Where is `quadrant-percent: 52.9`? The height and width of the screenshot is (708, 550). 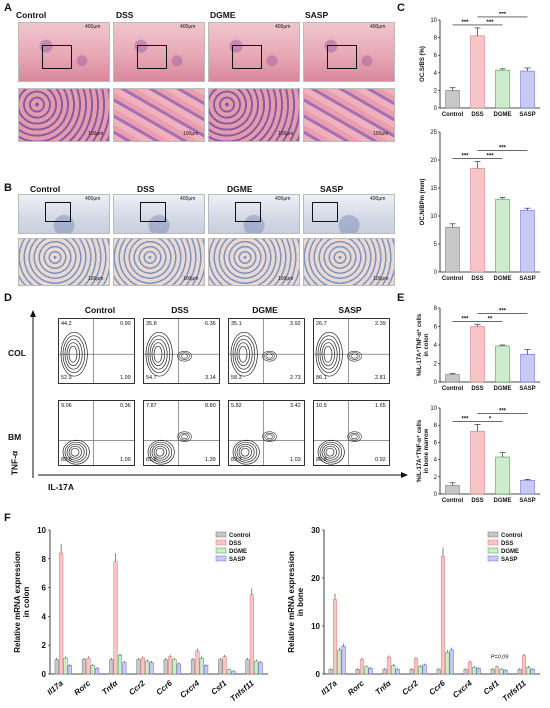 quadrant-percent: 52.9 is located at coordinates (66, 378).